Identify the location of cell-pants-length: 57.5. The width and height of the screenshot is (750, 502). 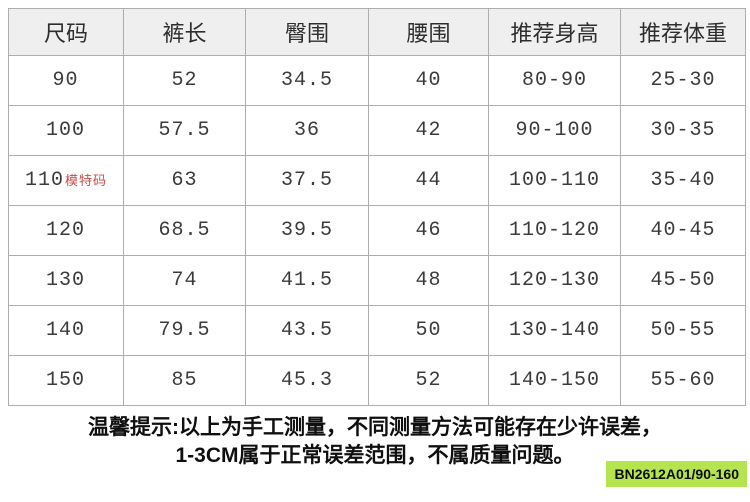
(184, 130).